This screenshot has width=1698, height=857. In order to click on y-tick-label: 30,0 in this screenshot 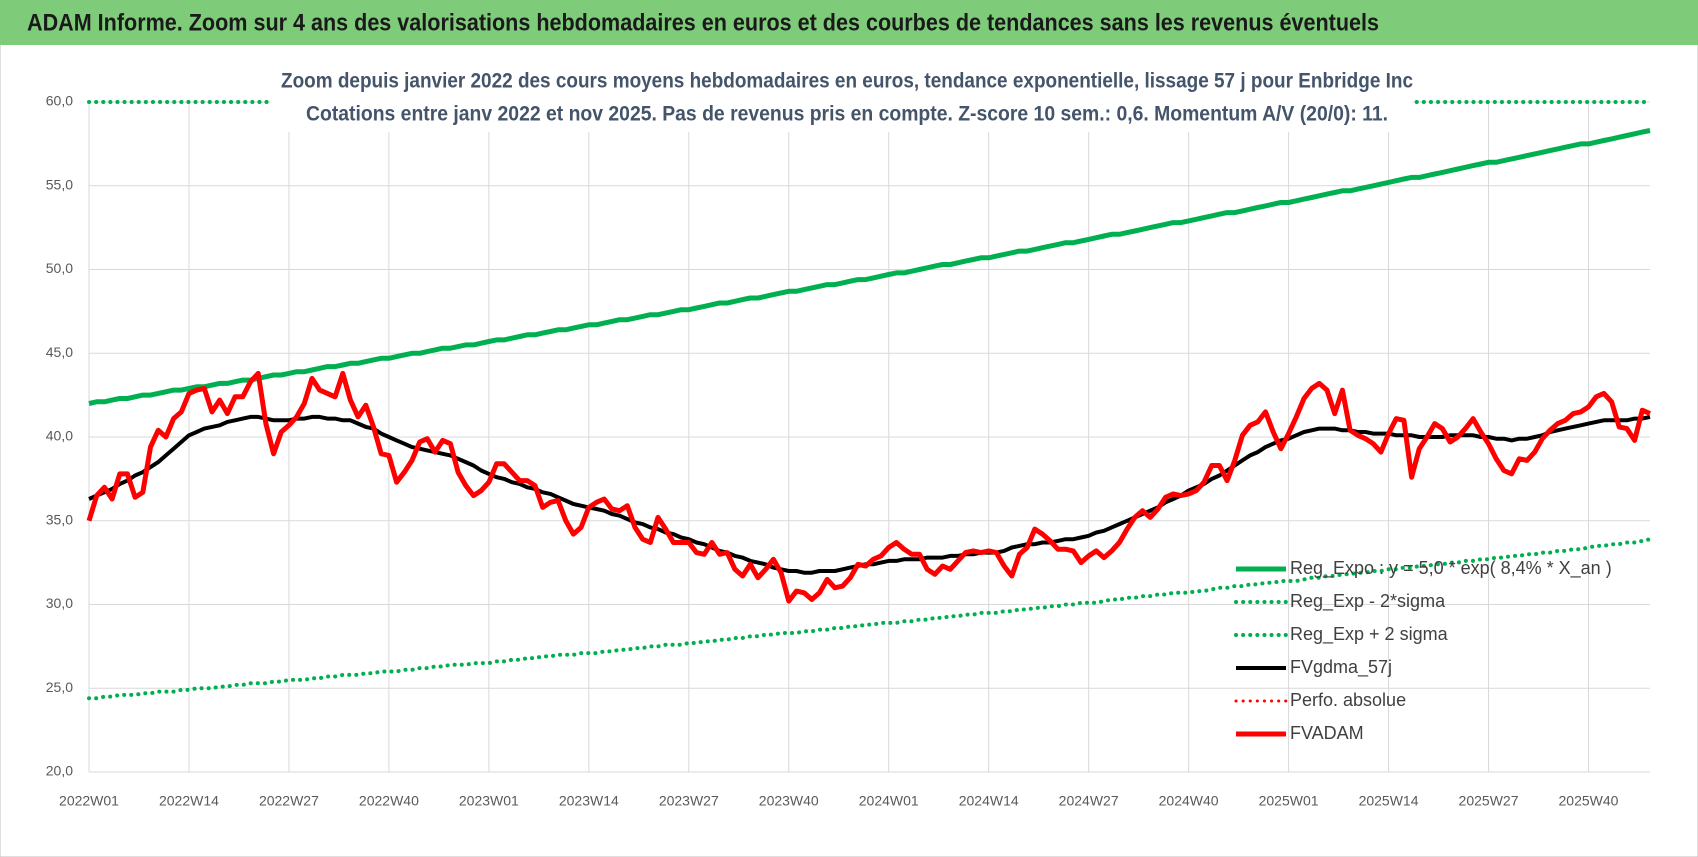, I will do `click(59, 603)`.